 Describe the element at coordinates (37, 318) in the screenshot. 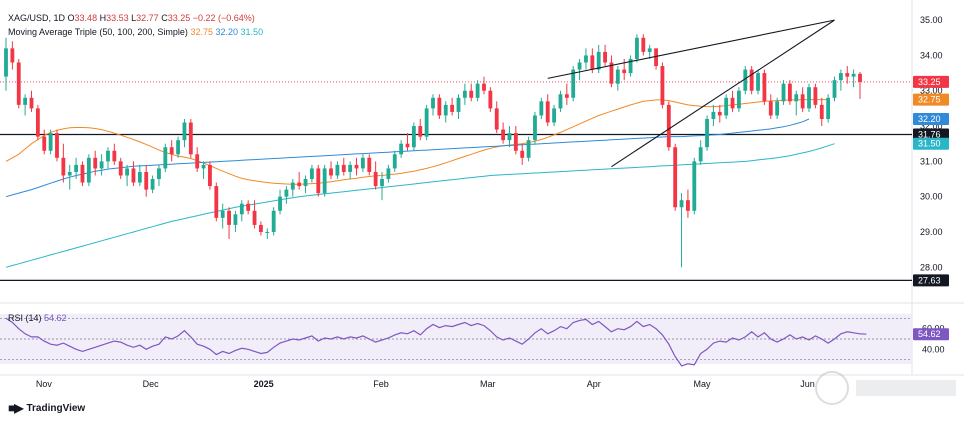

I see `rsi-legend: RSI (14) 54.62` at that location.